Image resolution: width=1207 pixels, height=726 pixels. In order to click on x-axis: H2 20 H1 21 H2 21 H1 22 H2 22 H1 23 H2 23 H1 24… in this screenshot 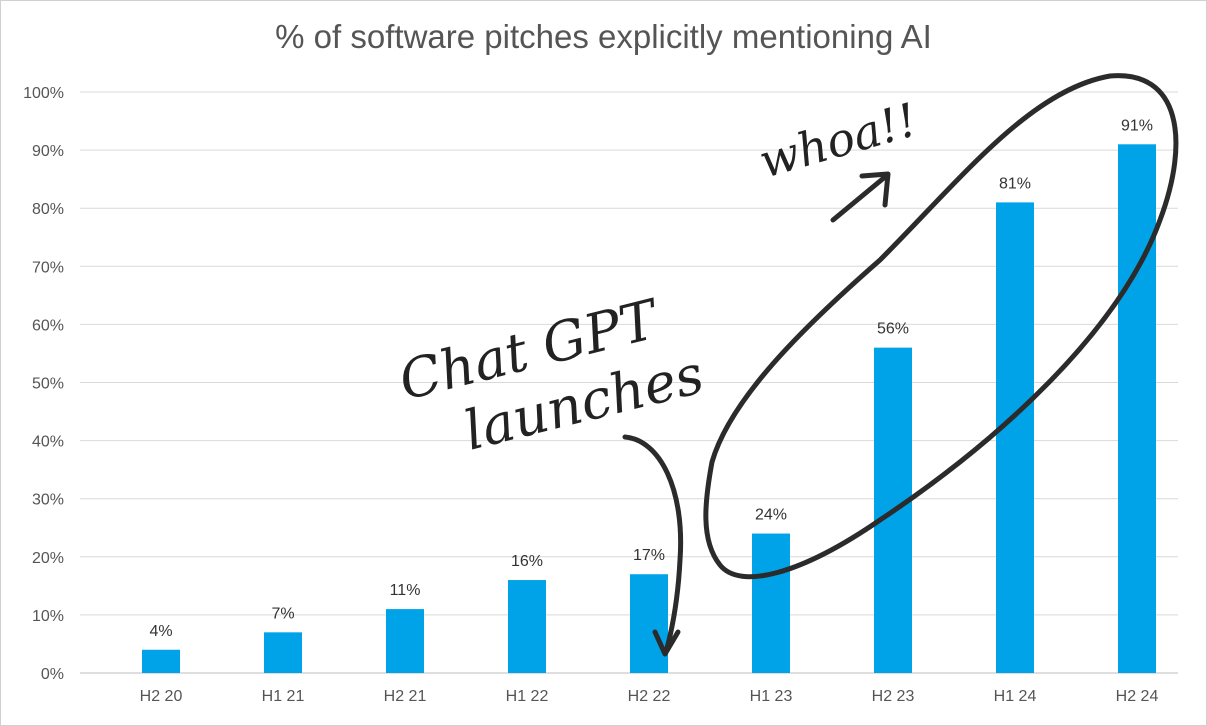, I will do `click(649, 696)`.